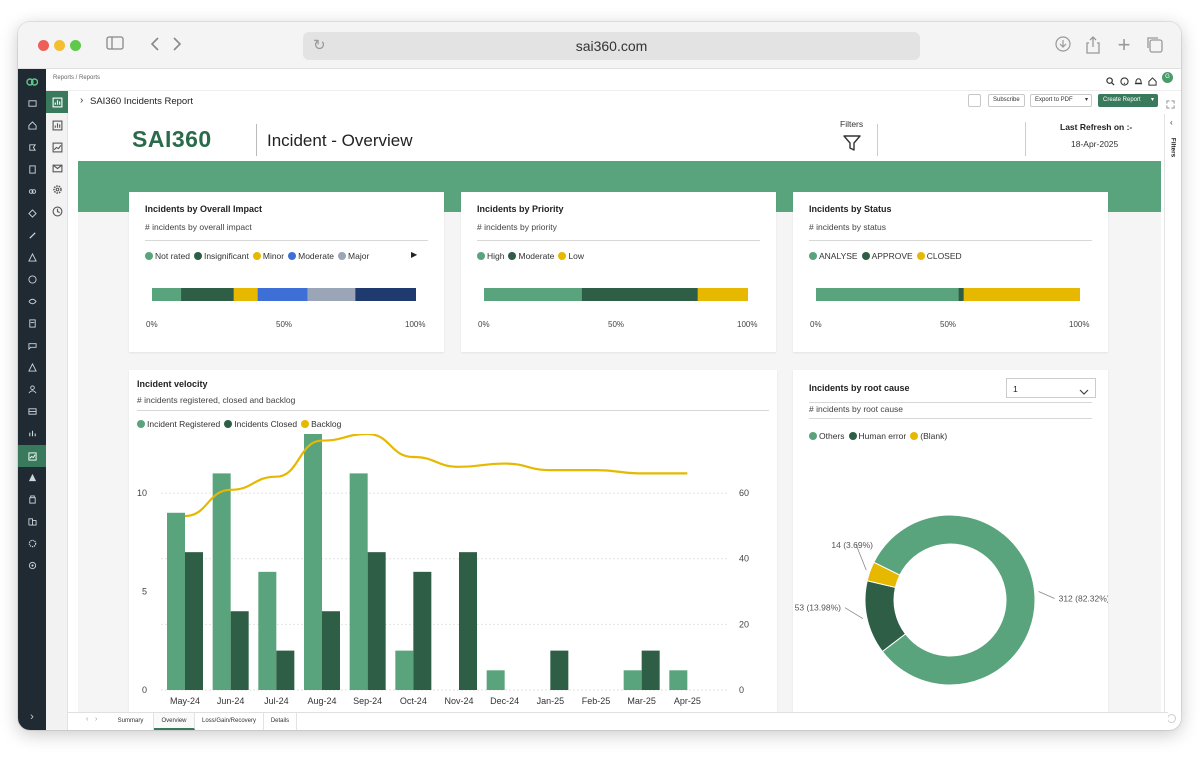 Image resolution: width=1200 pixels, height=770 pixels. I want to click on maximize-window-button, so click(75, 45).